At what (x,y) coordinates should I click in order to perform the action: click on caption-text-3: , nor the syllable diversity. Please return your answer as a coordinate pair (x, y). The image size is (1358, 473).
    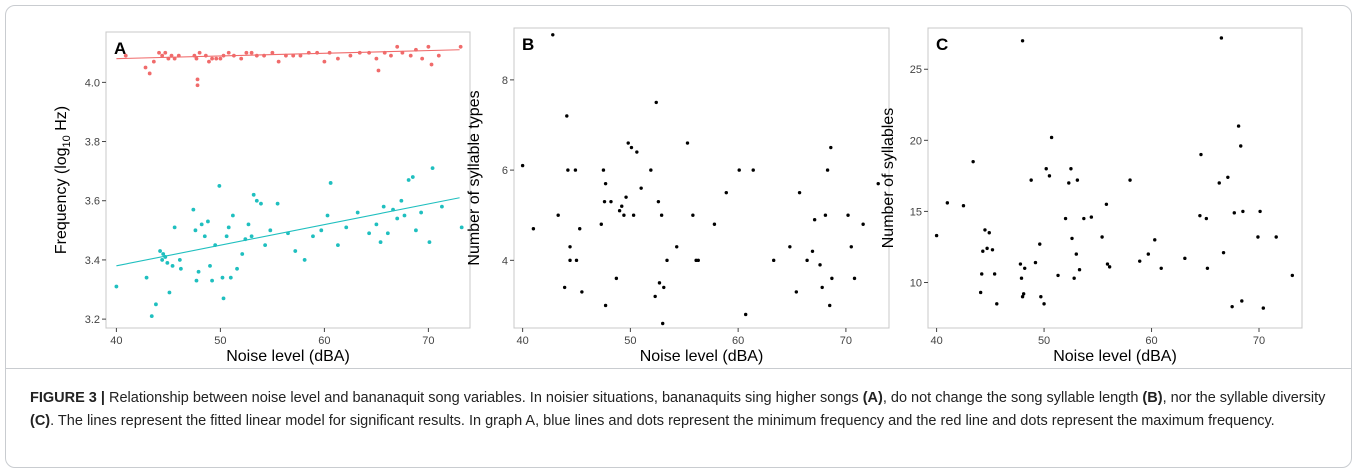
    Looking at the image, I should click on (1244, 398).